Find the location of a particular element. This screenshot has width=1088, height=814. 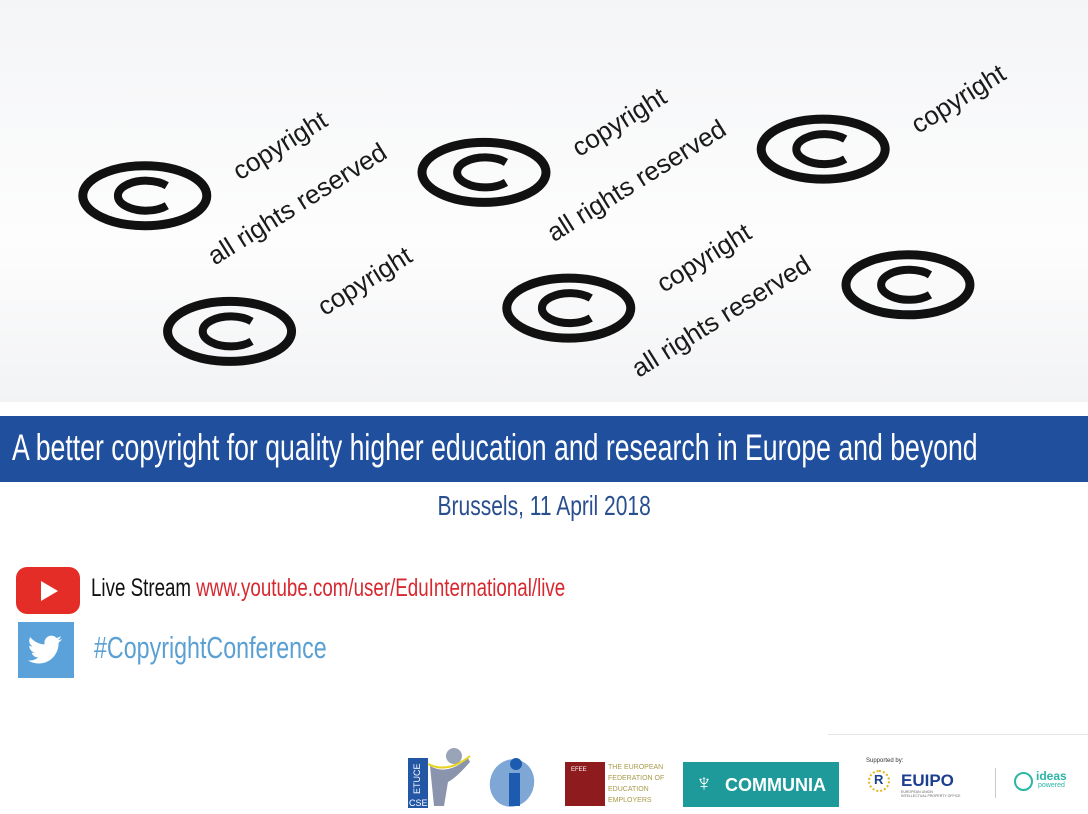

ideas-powered-logo: ideas powered is located at coordinates (1046, 783).